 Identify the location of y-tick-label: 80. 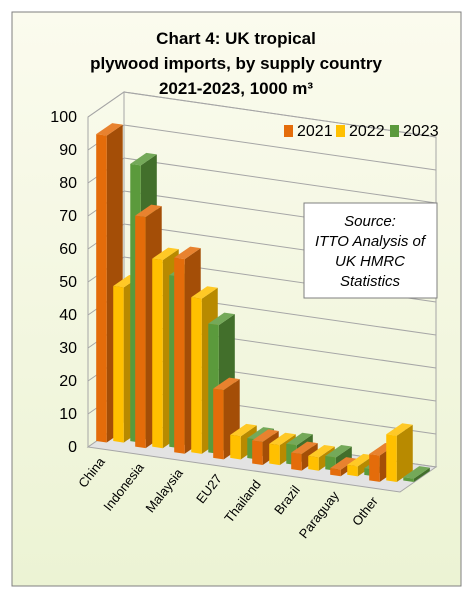
(68, 183).